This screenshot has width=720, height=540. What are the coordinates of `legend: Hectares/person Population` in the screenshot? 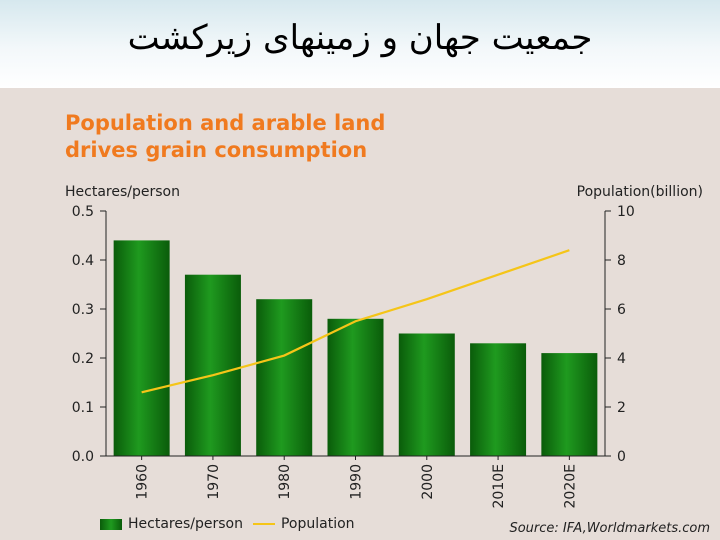 It's located at (232, 524).